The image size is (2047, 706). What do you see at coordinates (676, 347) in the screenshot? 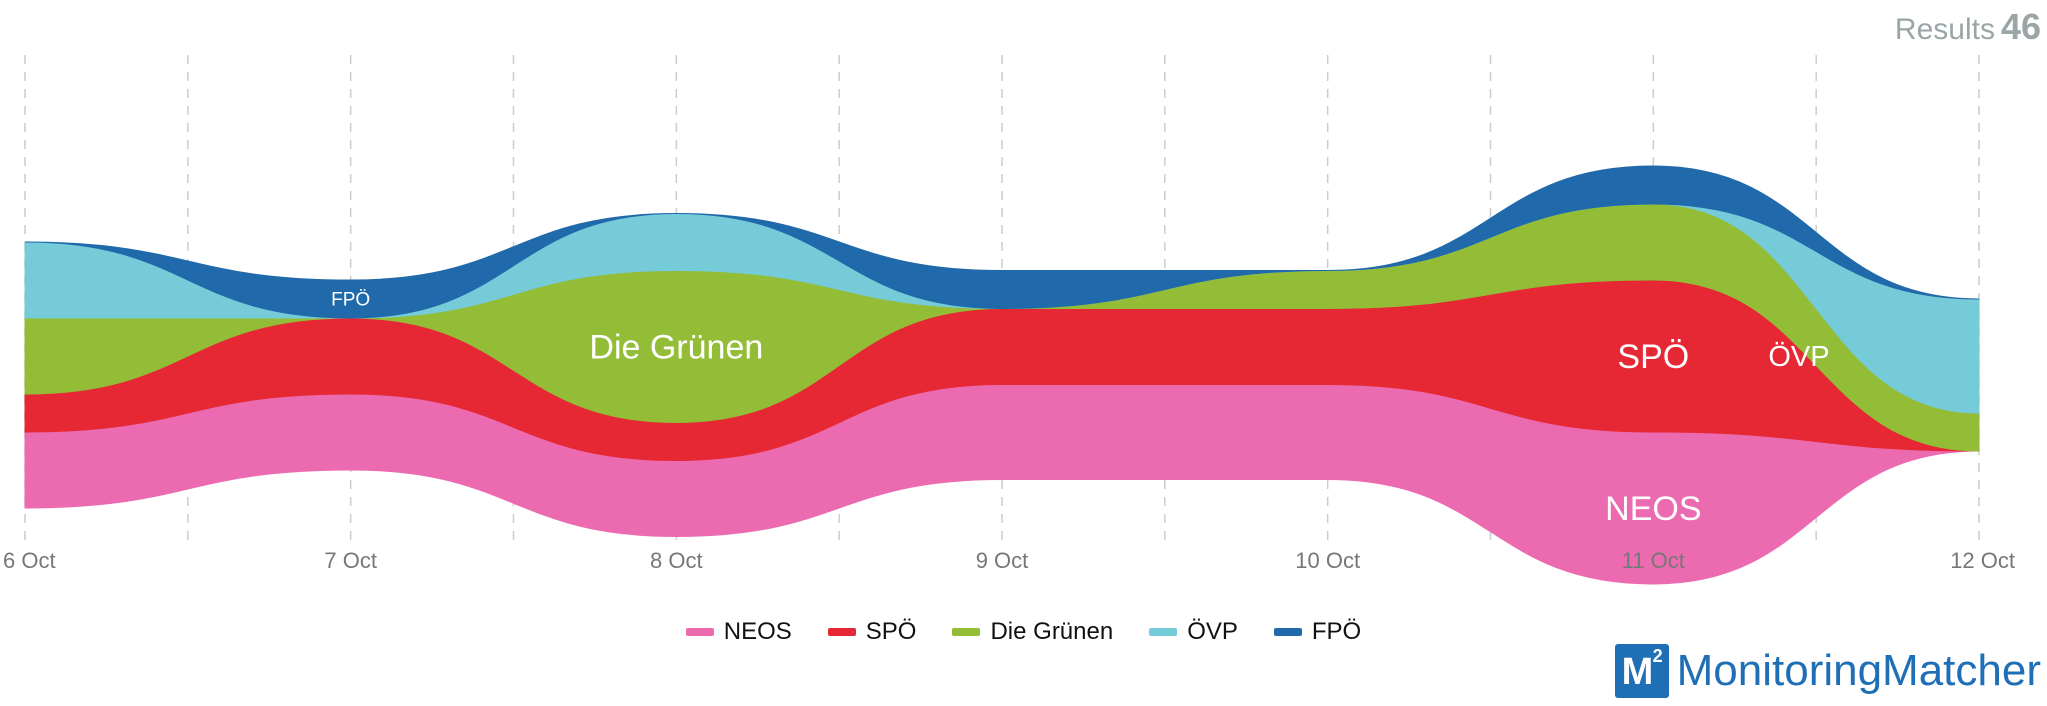
I see `stream-label: Die Grünen` at bounding box center [676, 347].